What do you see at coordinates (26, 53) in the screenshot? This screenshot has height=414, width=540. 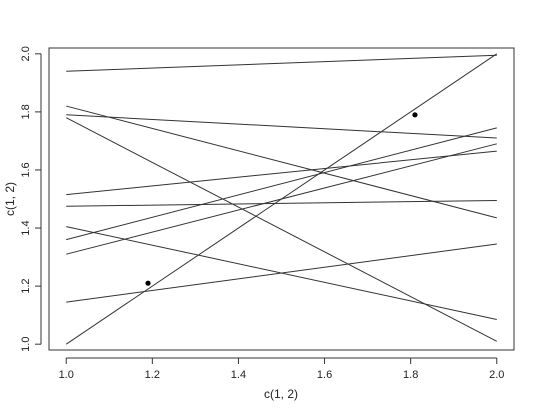 I see `y-tick-label: 2.0` at bounding box center [26, 53].